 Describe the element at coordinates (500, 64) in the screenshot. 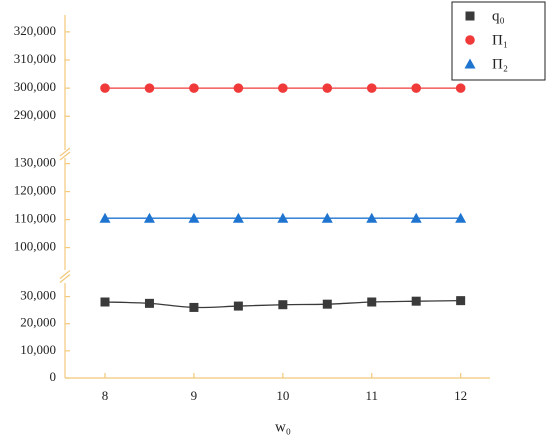

I see `legend-label: Π₂` at that location.